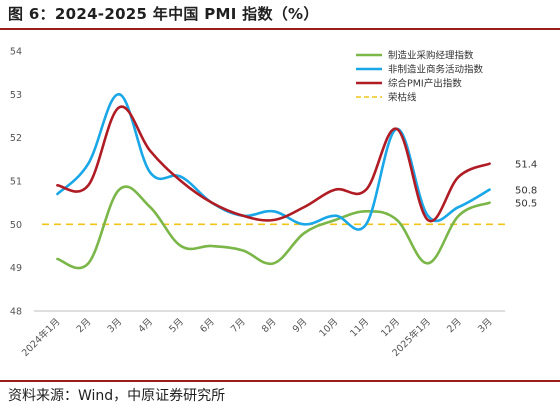  I want to click on y-tick-label: 52, so click(16, 138).